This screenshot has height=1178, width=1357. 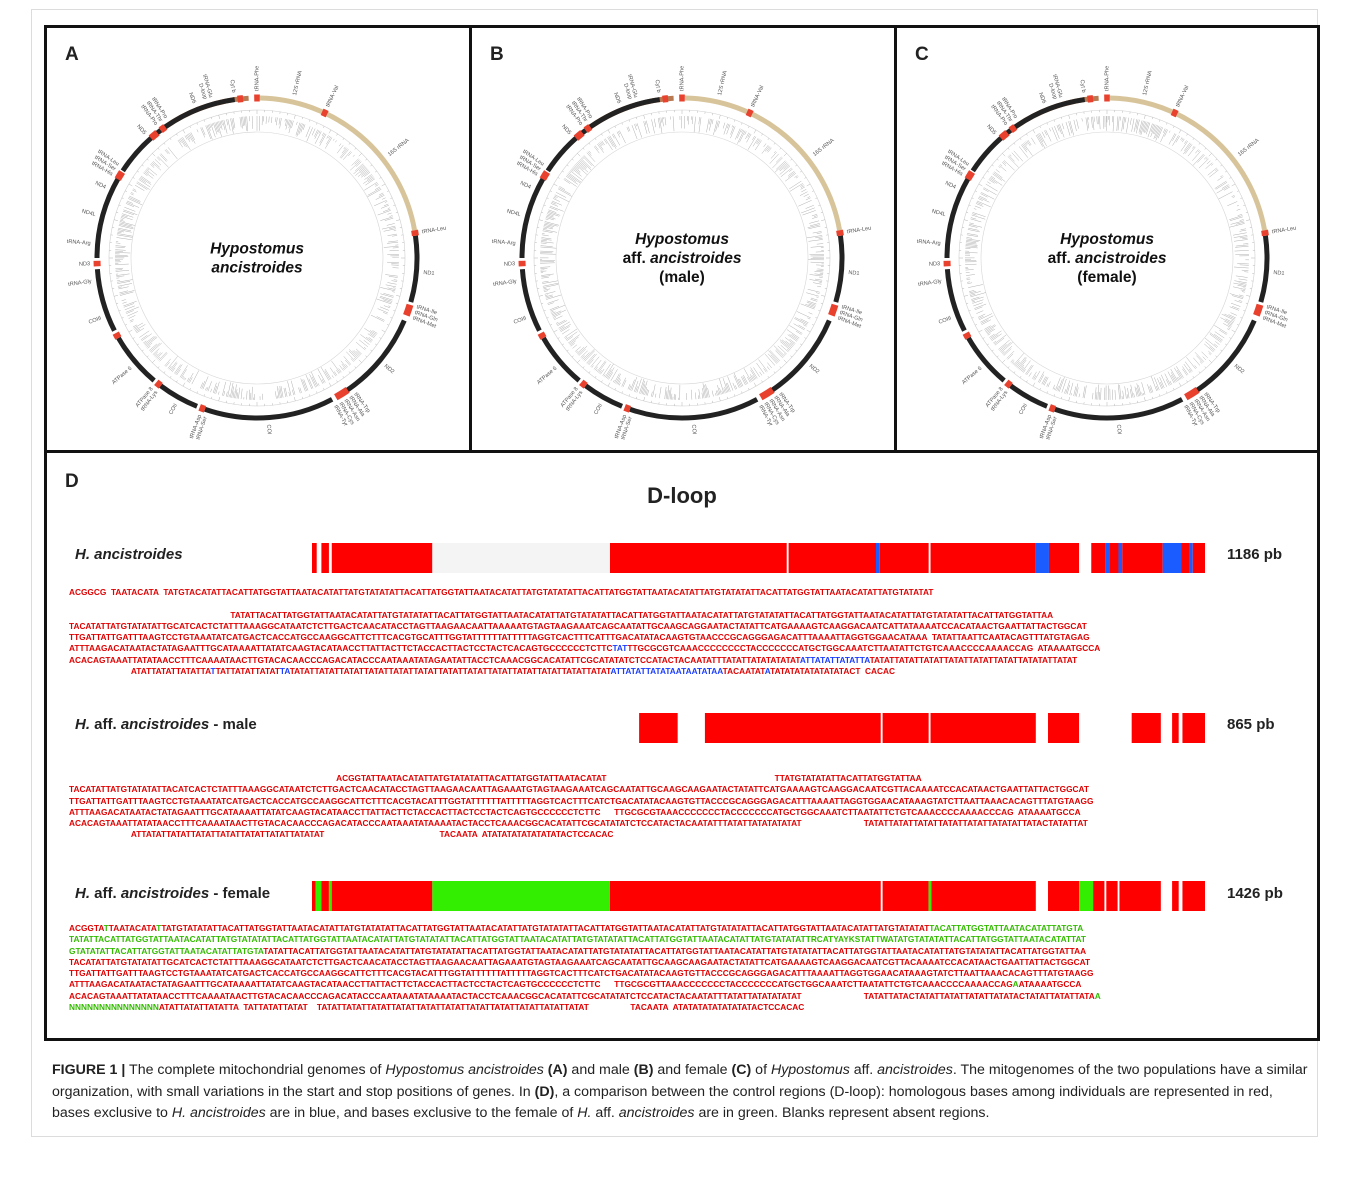 I want to click on gene-label: ND6, so click(x=192, y=98).